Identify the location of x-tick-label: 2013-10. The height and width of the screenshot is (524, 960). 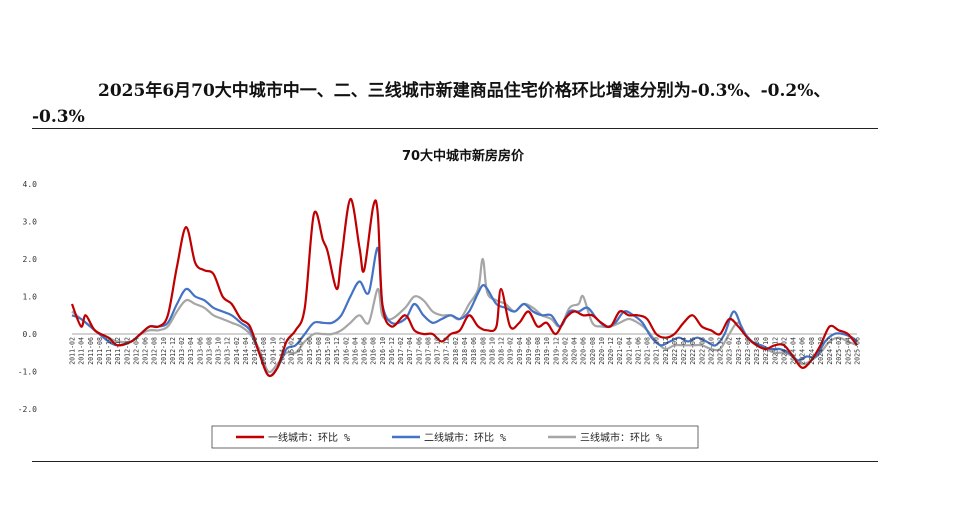
(219, 351).